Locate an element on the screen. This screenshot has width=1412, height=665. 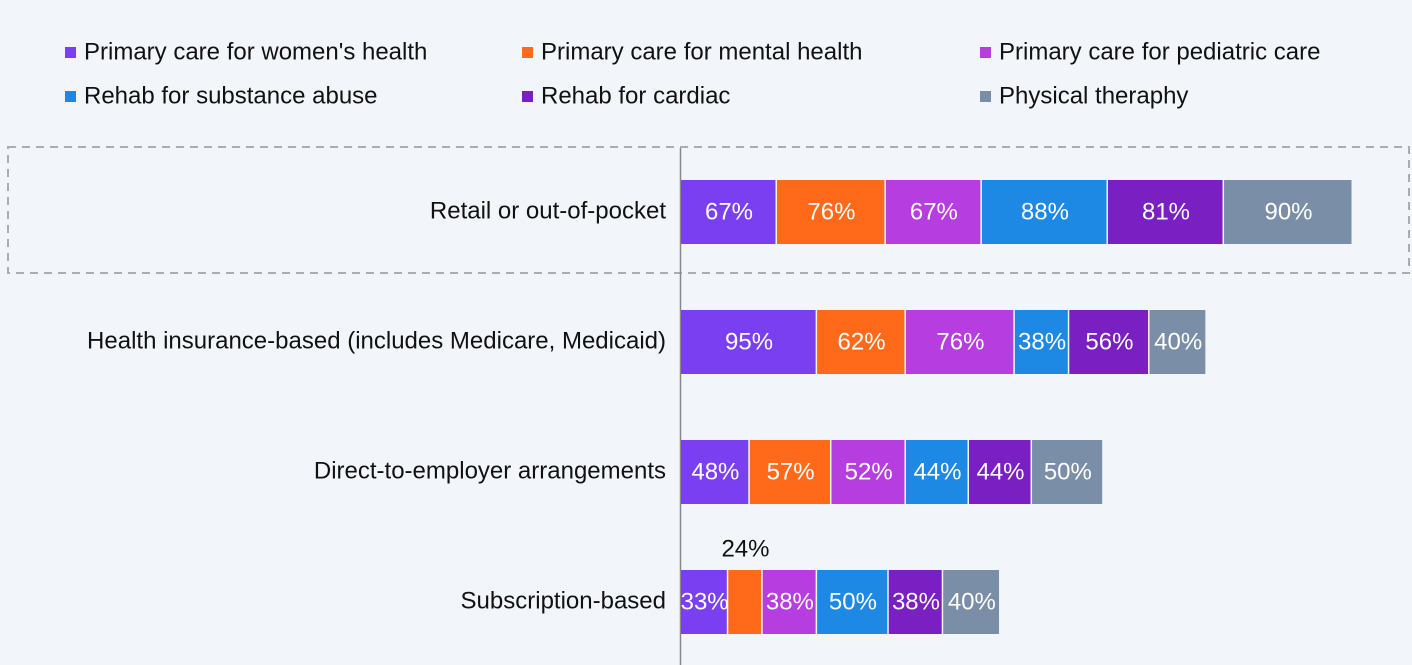
value-label: 52% is located at coordinates (869, 471).